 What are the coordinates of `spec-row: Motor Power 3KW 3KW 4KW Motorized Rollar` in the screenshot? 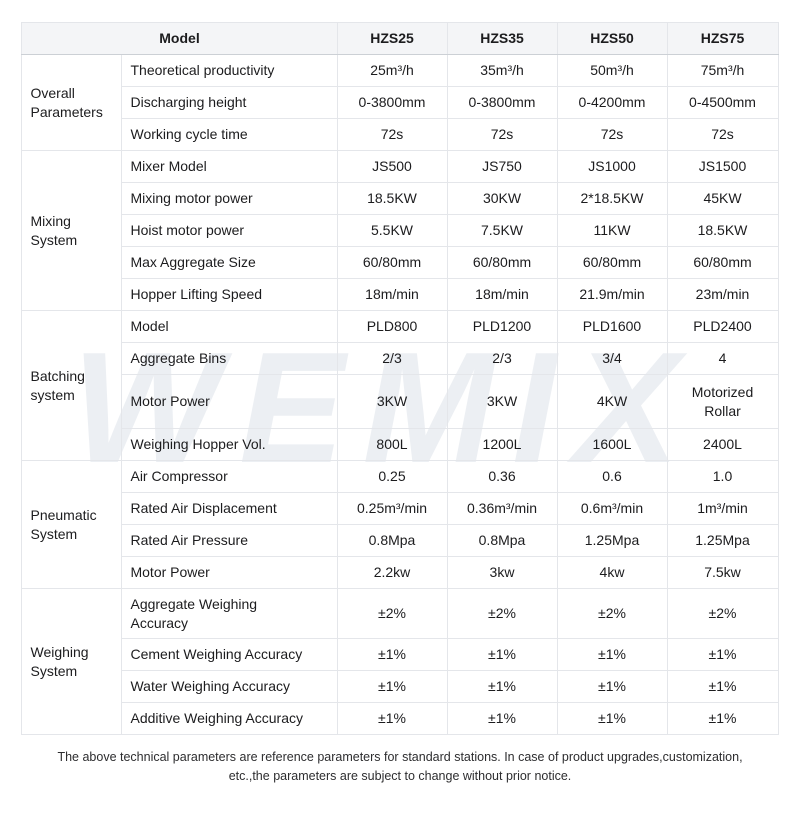 It's located at (400, 401).